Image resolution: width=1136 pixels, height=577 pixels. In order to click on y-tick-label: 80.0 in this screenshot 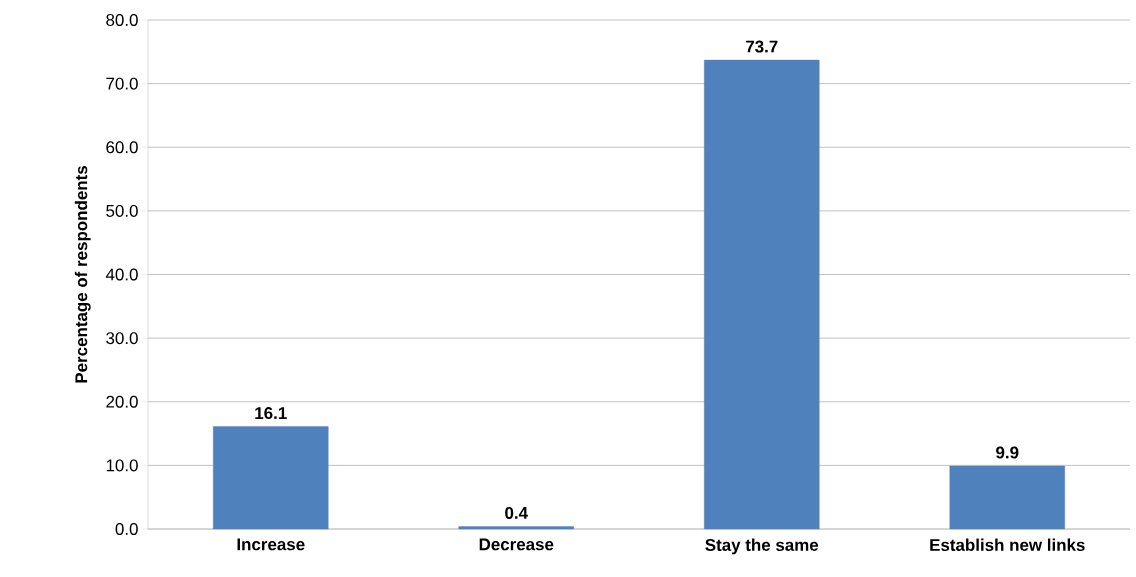, I will do `click(122, 20)`.